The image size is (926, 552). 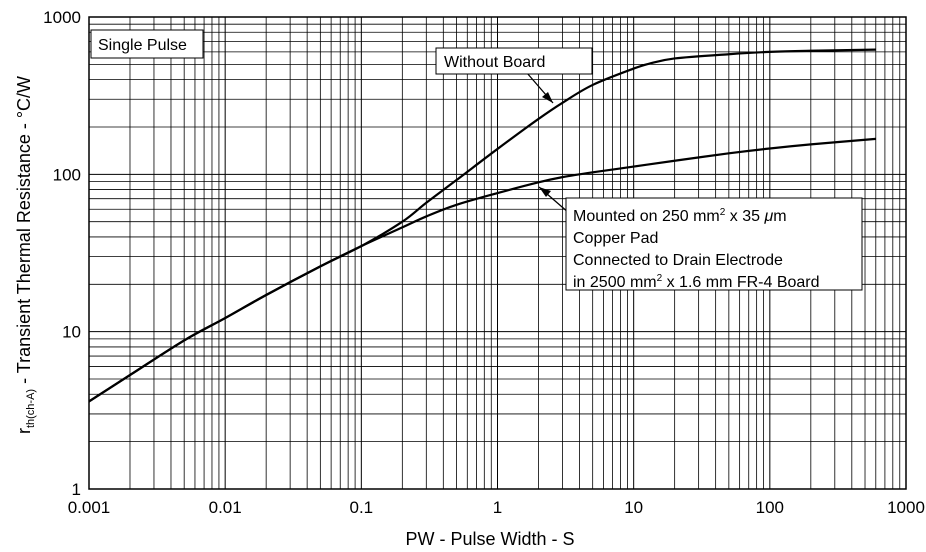 I want to click on without-board-label: Without Board, so click(x=494, y=62).